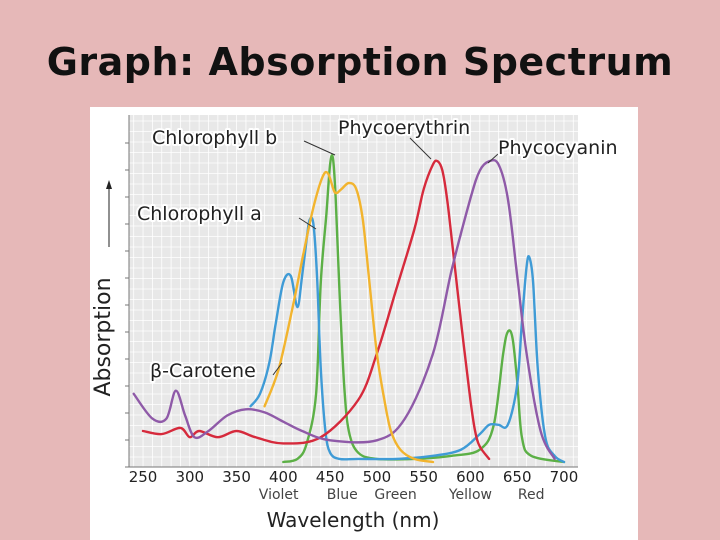 The image size is (720, 540). Describe the element at coordinates (377, 477) in the screenshot. I see `x-tick-label: 500` at that location.